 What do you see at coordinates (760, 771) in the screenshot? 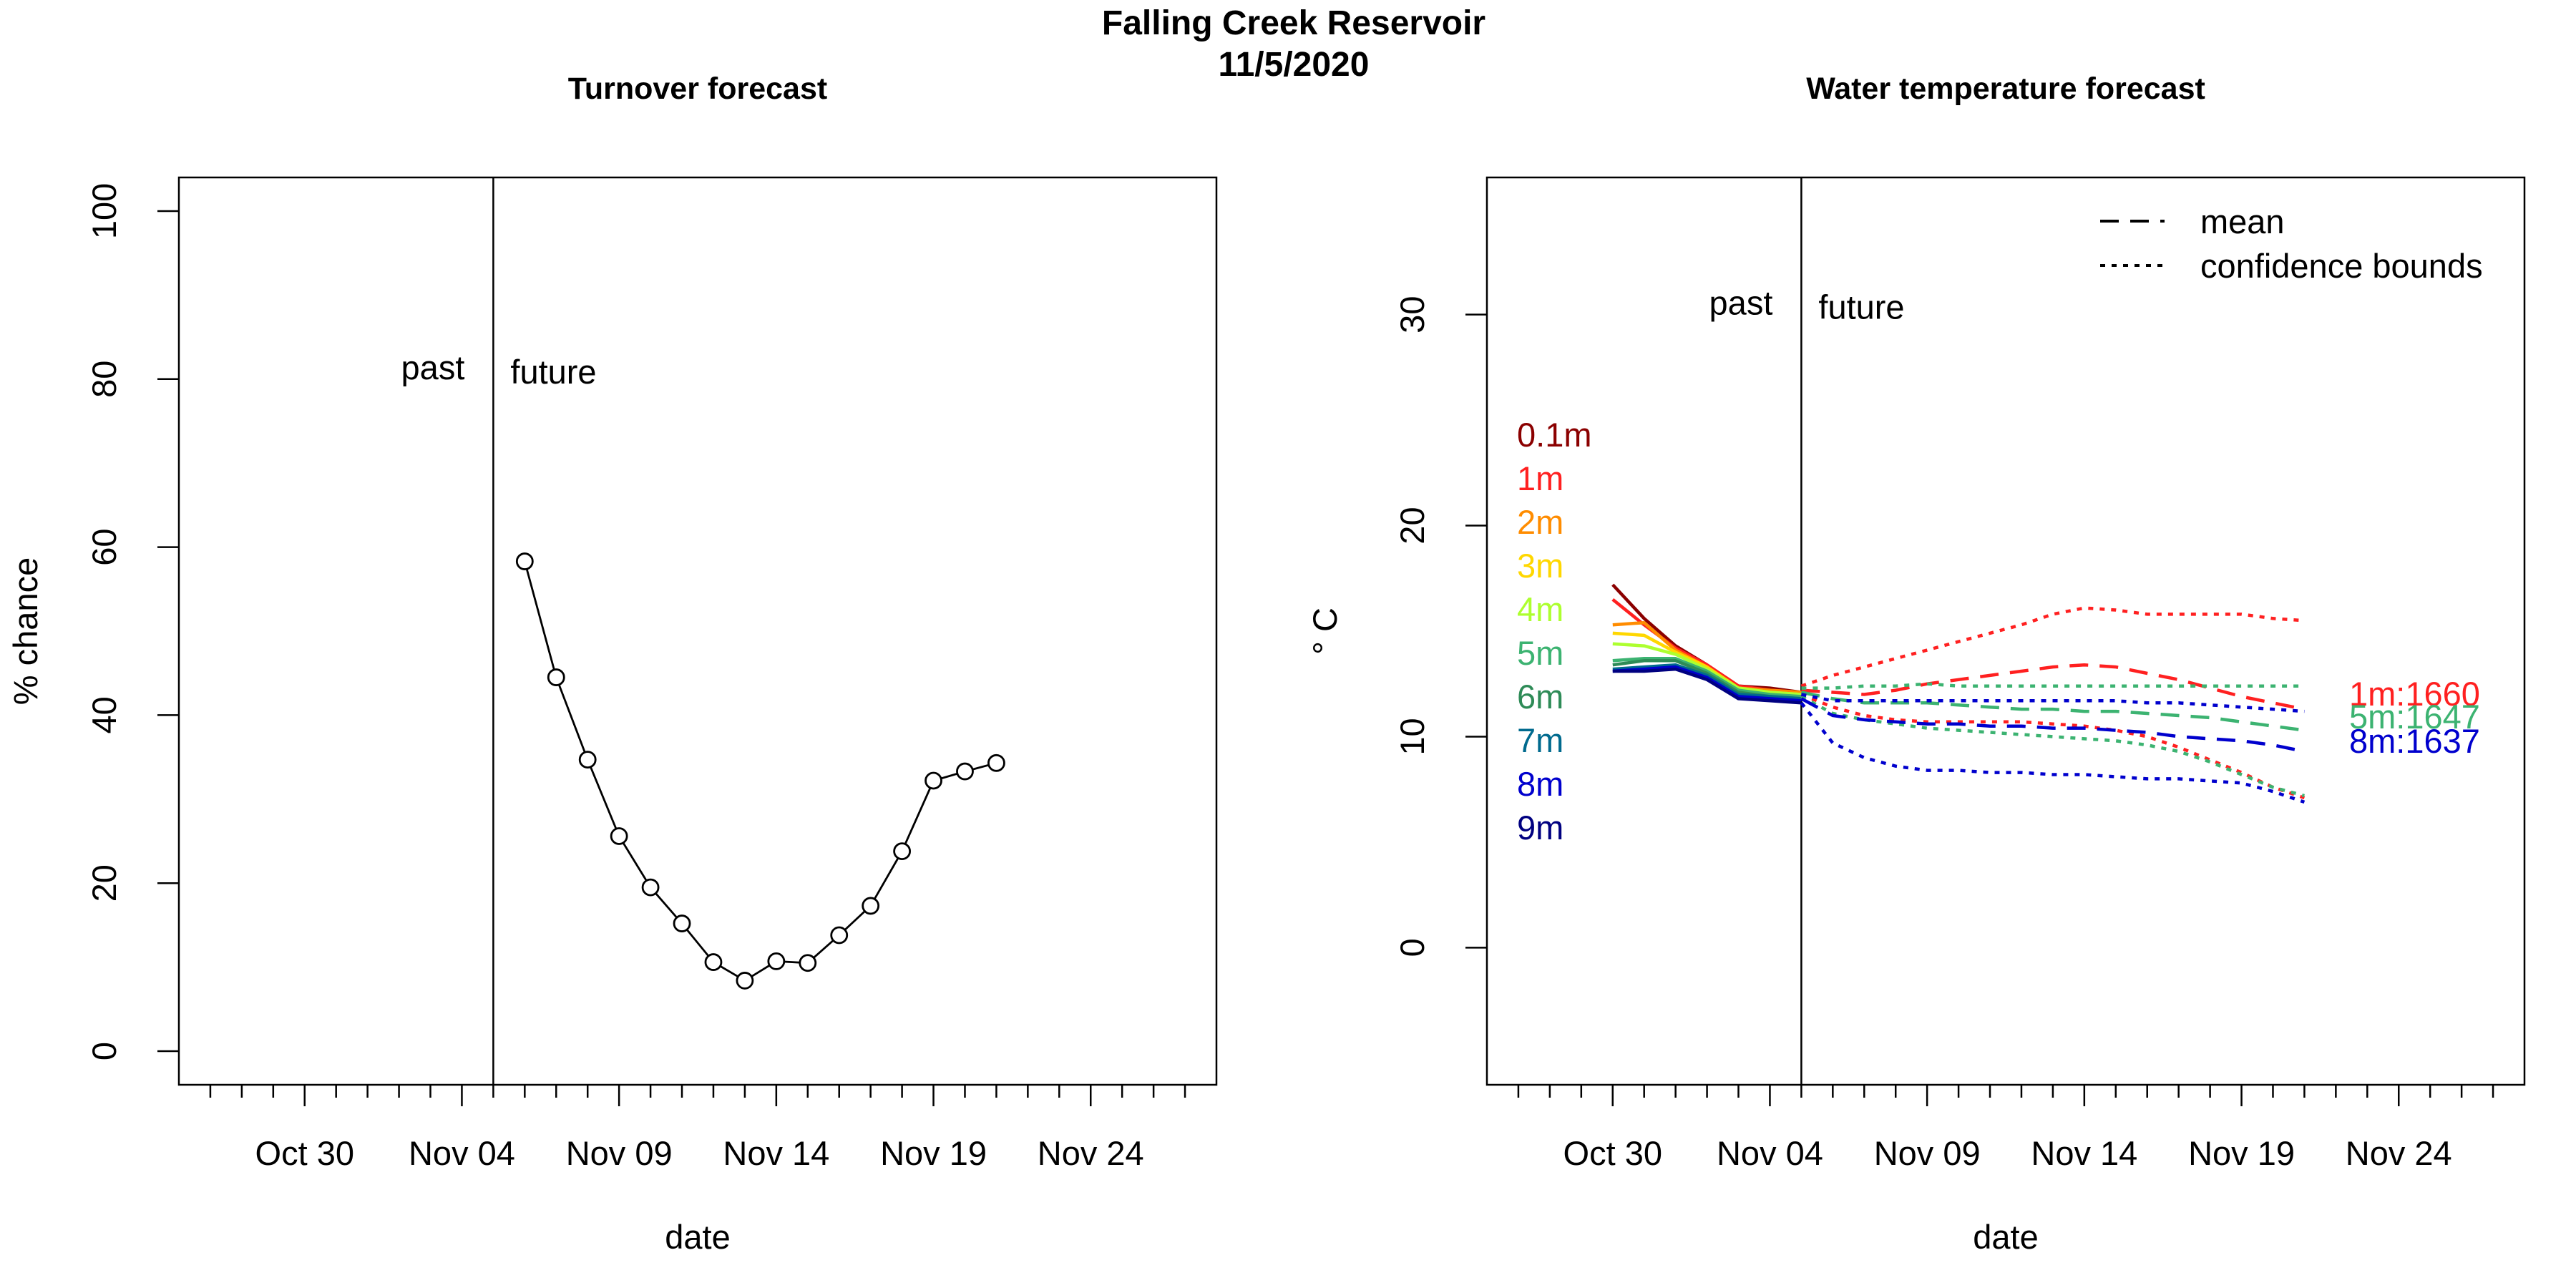
I see `turnover-line` at bounding box center [760, 771].